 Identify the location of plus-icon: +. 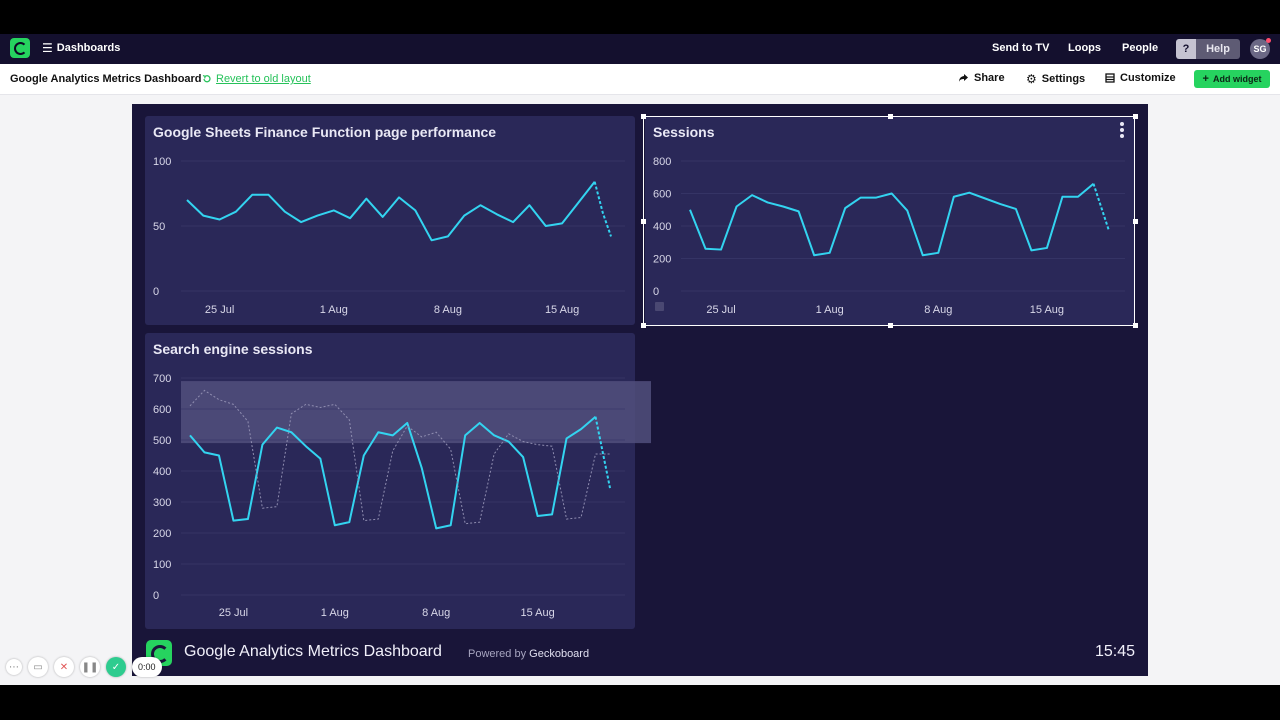
(1205, 79).